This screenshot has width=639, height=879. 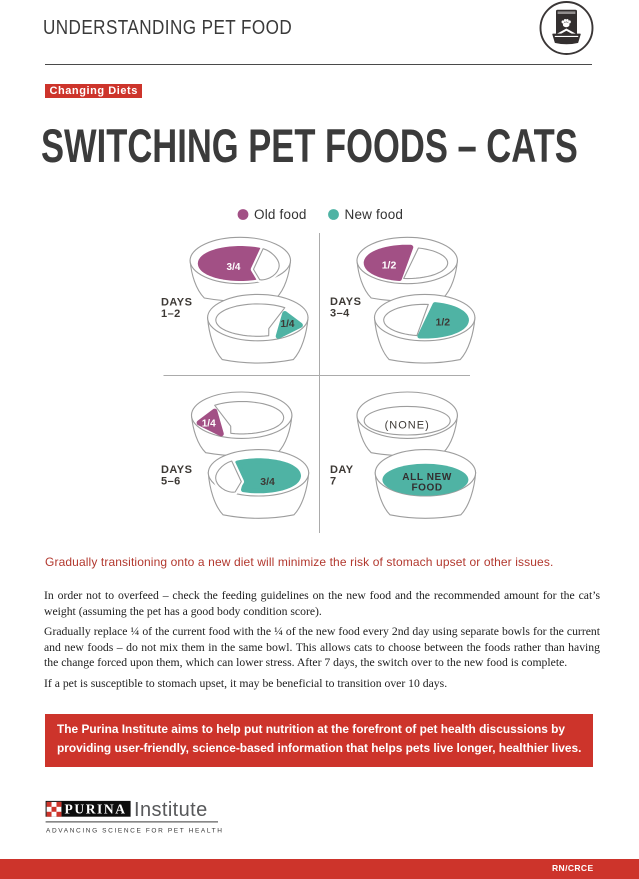 What do you see at coordinates (374, 214) in the screenshot?
I see `svg-text: New food` at bounding box center [374, 214].